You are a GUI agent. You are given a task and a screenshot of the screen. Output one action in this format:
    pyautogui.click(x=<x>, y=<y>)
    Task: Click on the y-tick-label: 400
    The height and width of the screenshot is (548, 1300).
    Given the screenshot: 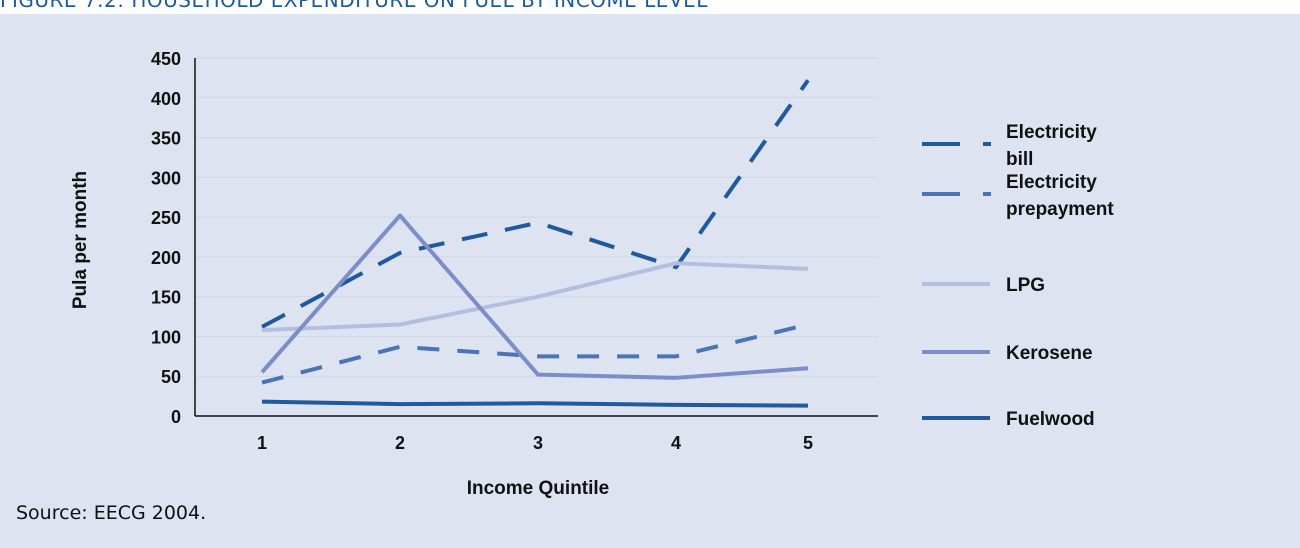 What is the action you would take?
    pyautogui.click(x=166, y=99)
    